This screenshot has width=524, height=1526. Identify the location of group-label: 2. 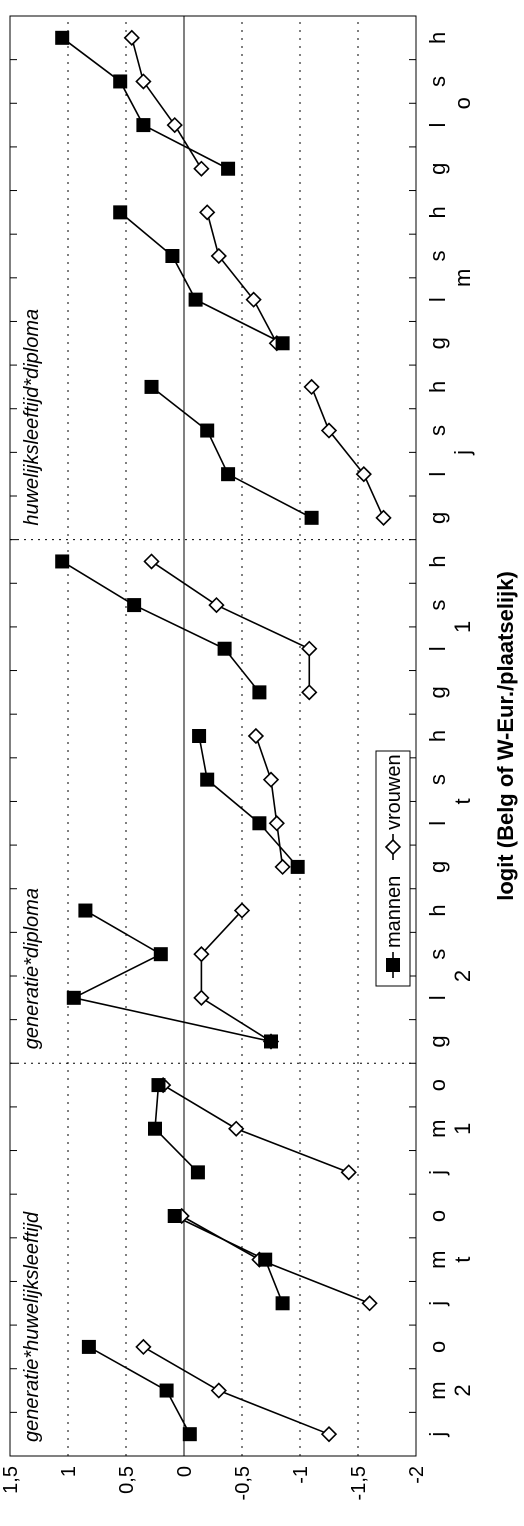
(462, 976).